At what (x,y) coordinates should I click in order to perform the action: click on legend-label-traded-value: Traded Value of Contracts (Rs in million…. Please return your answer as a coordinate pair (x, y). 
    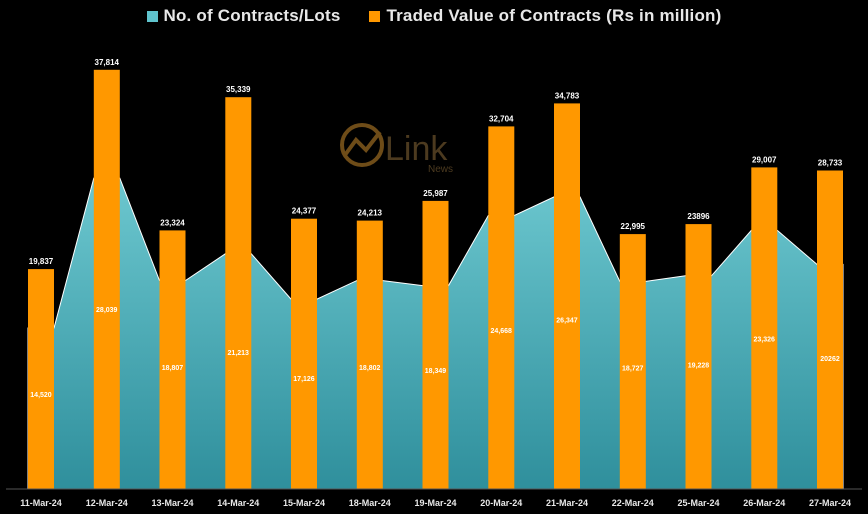
    Looking at the image, I should click on (554, 15).